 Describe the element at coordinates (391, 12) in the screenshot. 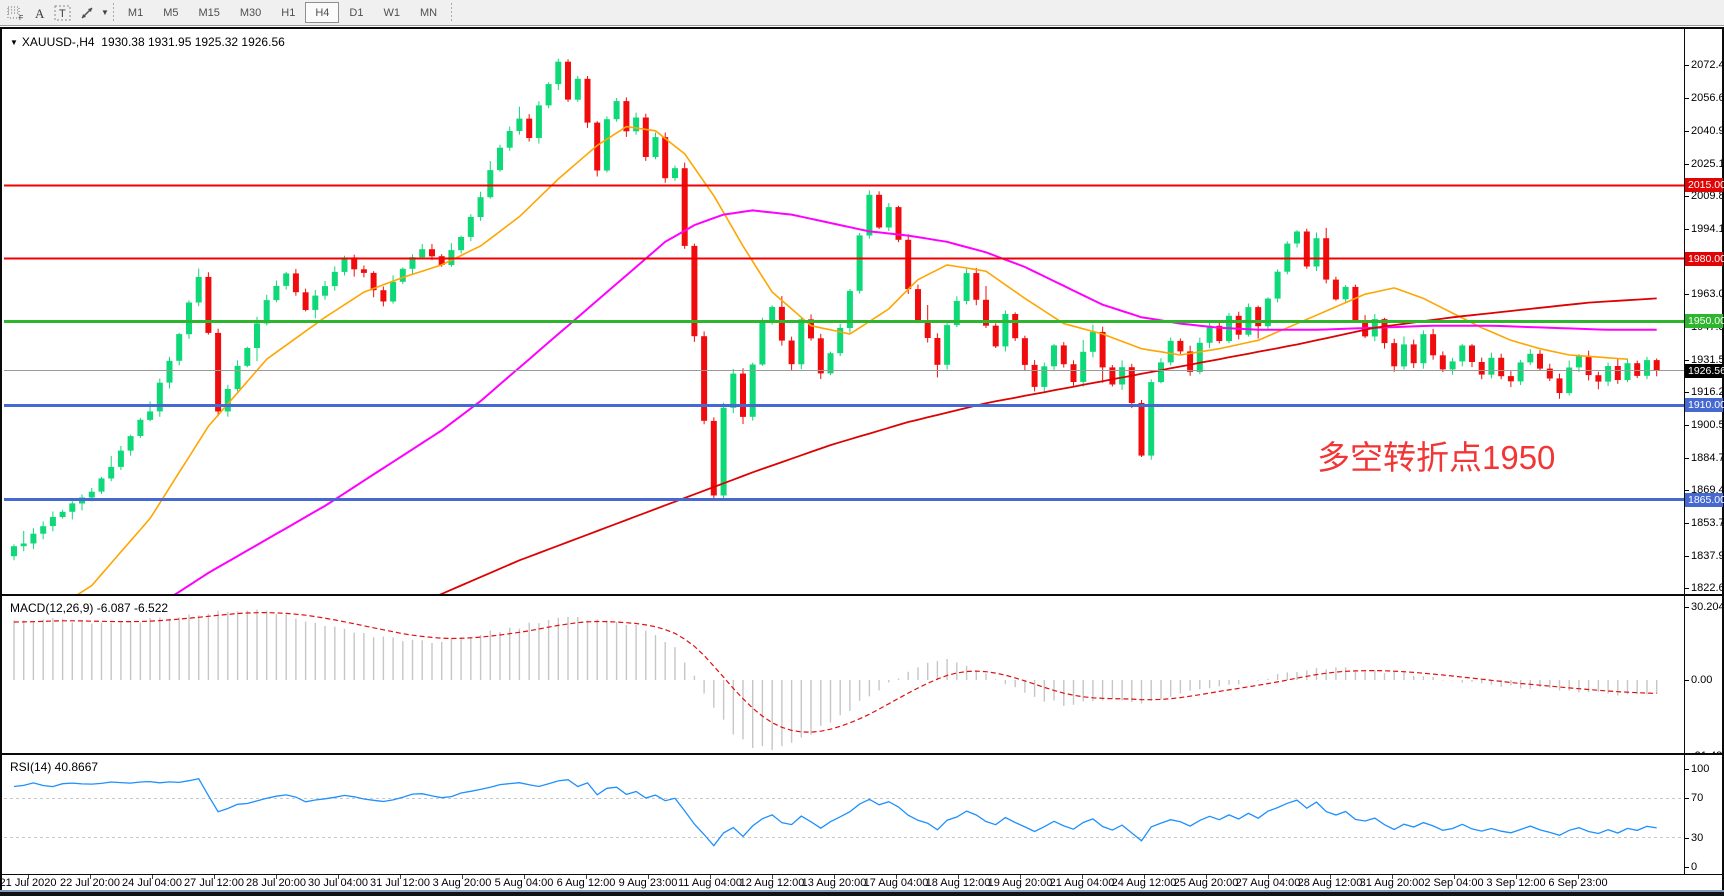

I see `tf-button-w1: W1` at that location.